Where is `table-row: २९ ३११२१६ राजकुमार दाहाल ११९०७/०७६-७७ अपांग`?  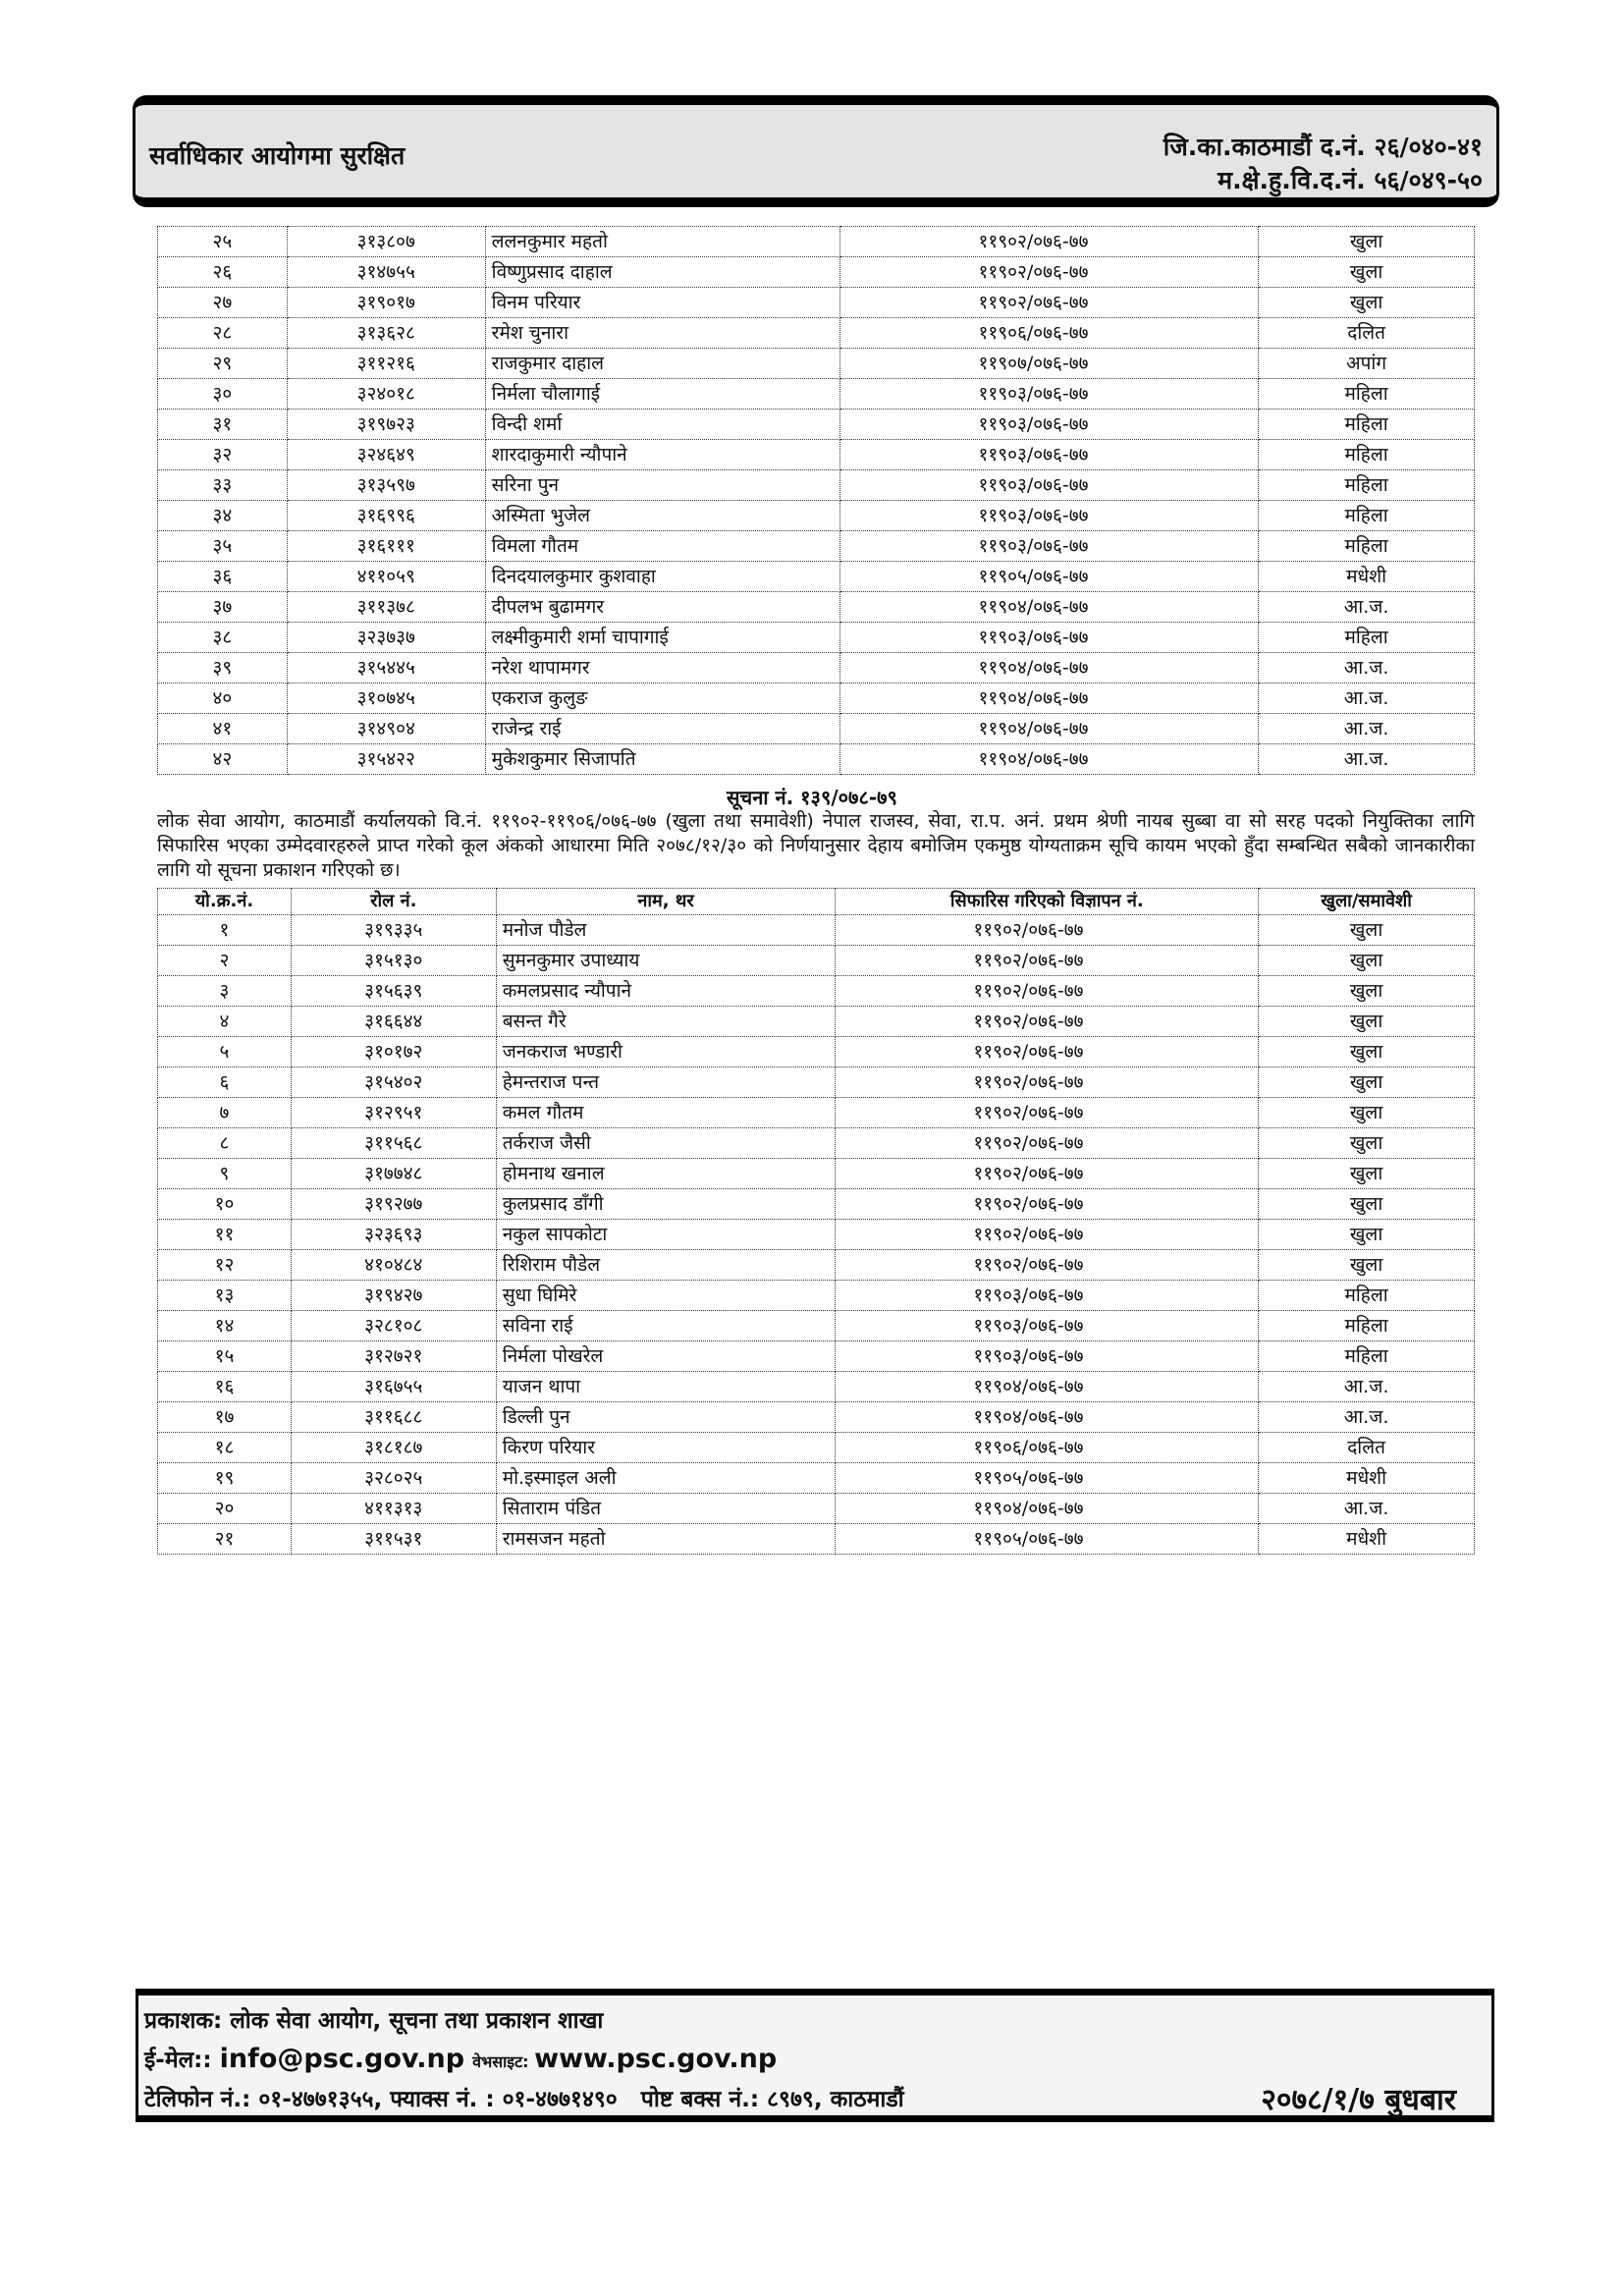
table-row: २९ ३११२१६ राजकुमार दाहाल ११९०७/०७६-७७ अपांग is located at coordinates (816, 363).